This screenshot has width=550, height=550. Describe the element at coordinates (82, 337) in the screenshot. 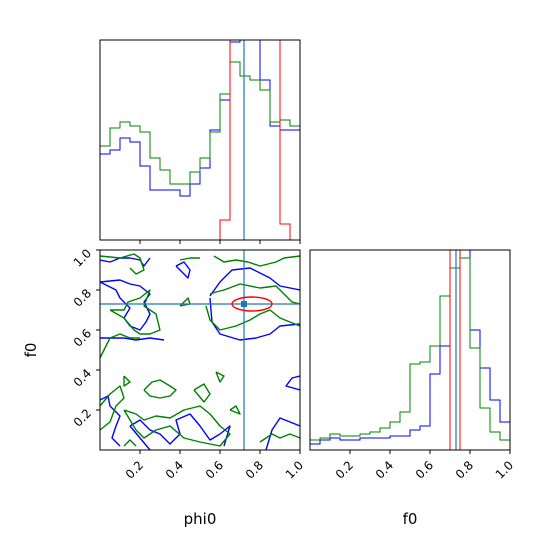

I see `contour-y-tick-label-2: 0.6` at that location.